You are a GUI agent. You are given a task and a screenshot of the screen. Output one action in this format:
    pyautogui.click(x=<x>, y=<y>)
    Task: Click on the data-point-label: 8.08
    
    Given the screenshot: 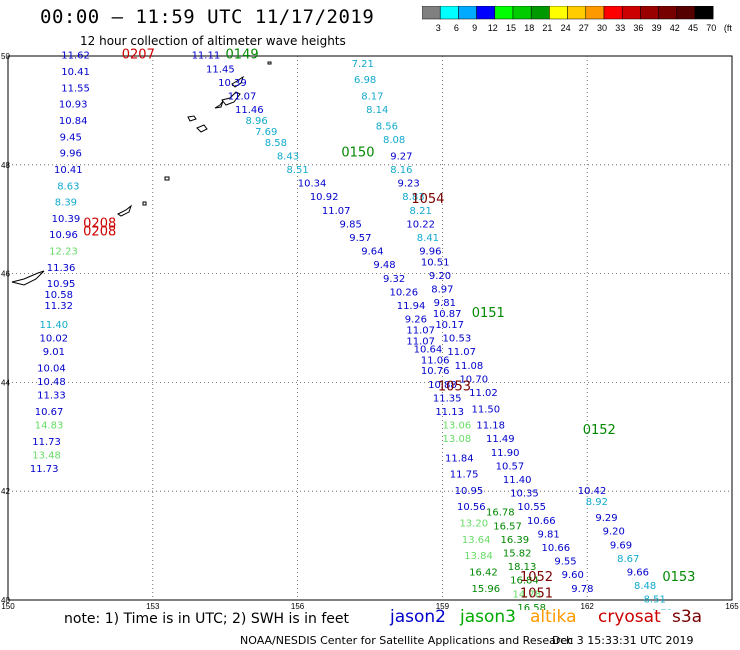 What is the action you would take?
    pyautogui.click(x=394, y=140)
    